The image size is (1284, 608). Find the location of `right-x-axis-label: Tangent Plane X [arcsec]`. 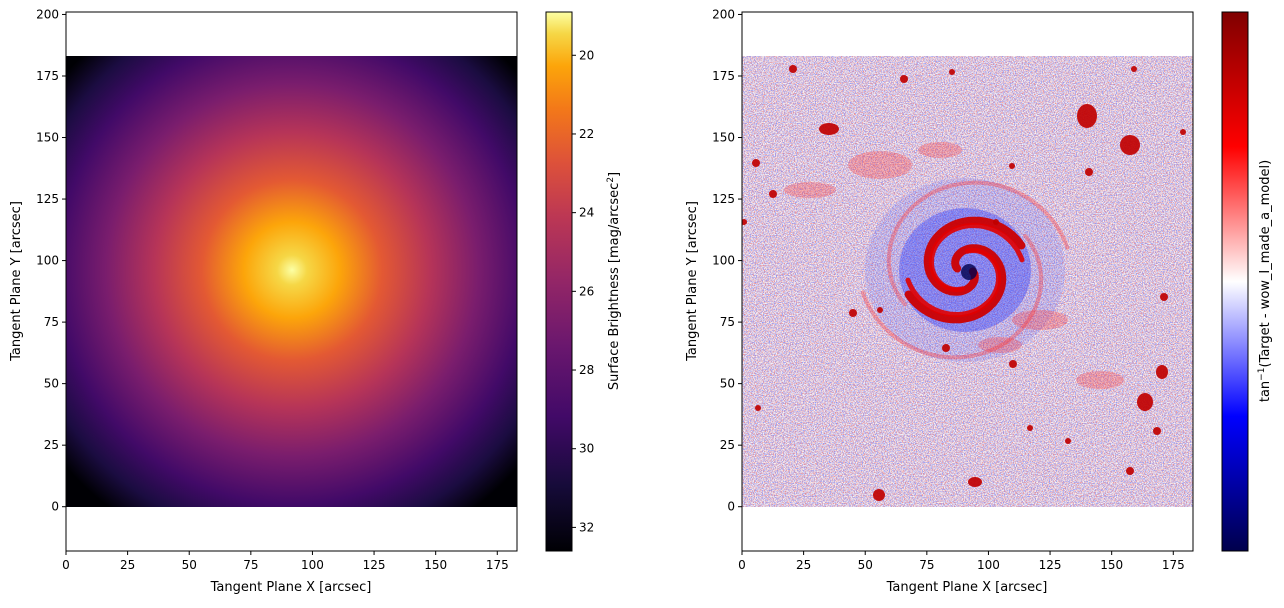

right-x-axis-label: Tangent Plane X [arcsec] is located at coordinates (967, 587).